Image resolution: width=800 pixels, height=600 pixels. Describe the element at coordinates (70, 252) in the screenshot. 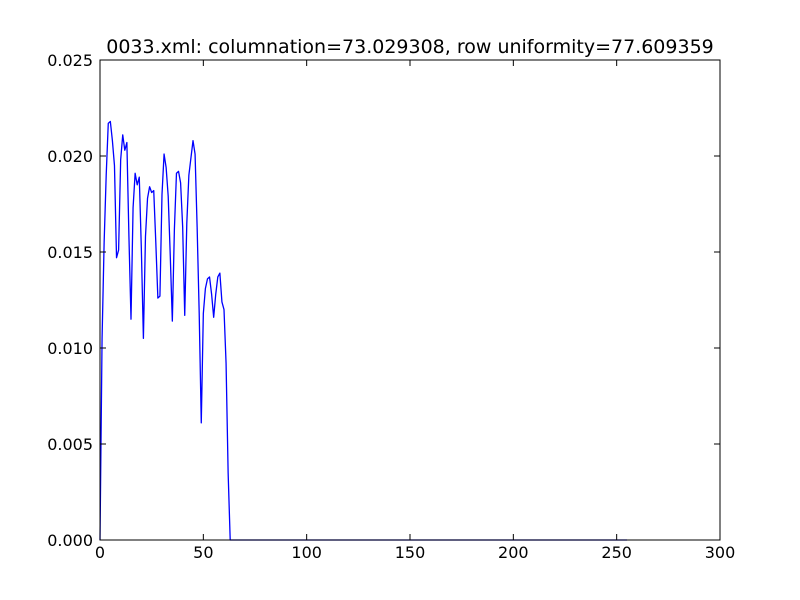

I see `y-tick-label: 0.015` at that location.